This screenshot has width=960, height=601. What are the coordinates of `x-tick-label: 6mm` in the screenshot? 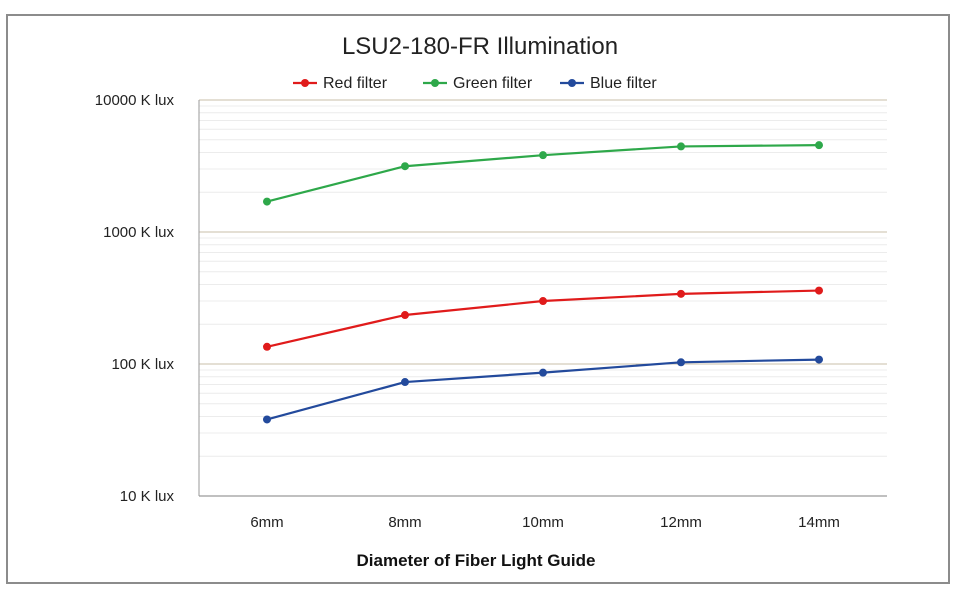 It's located at (266, 522).